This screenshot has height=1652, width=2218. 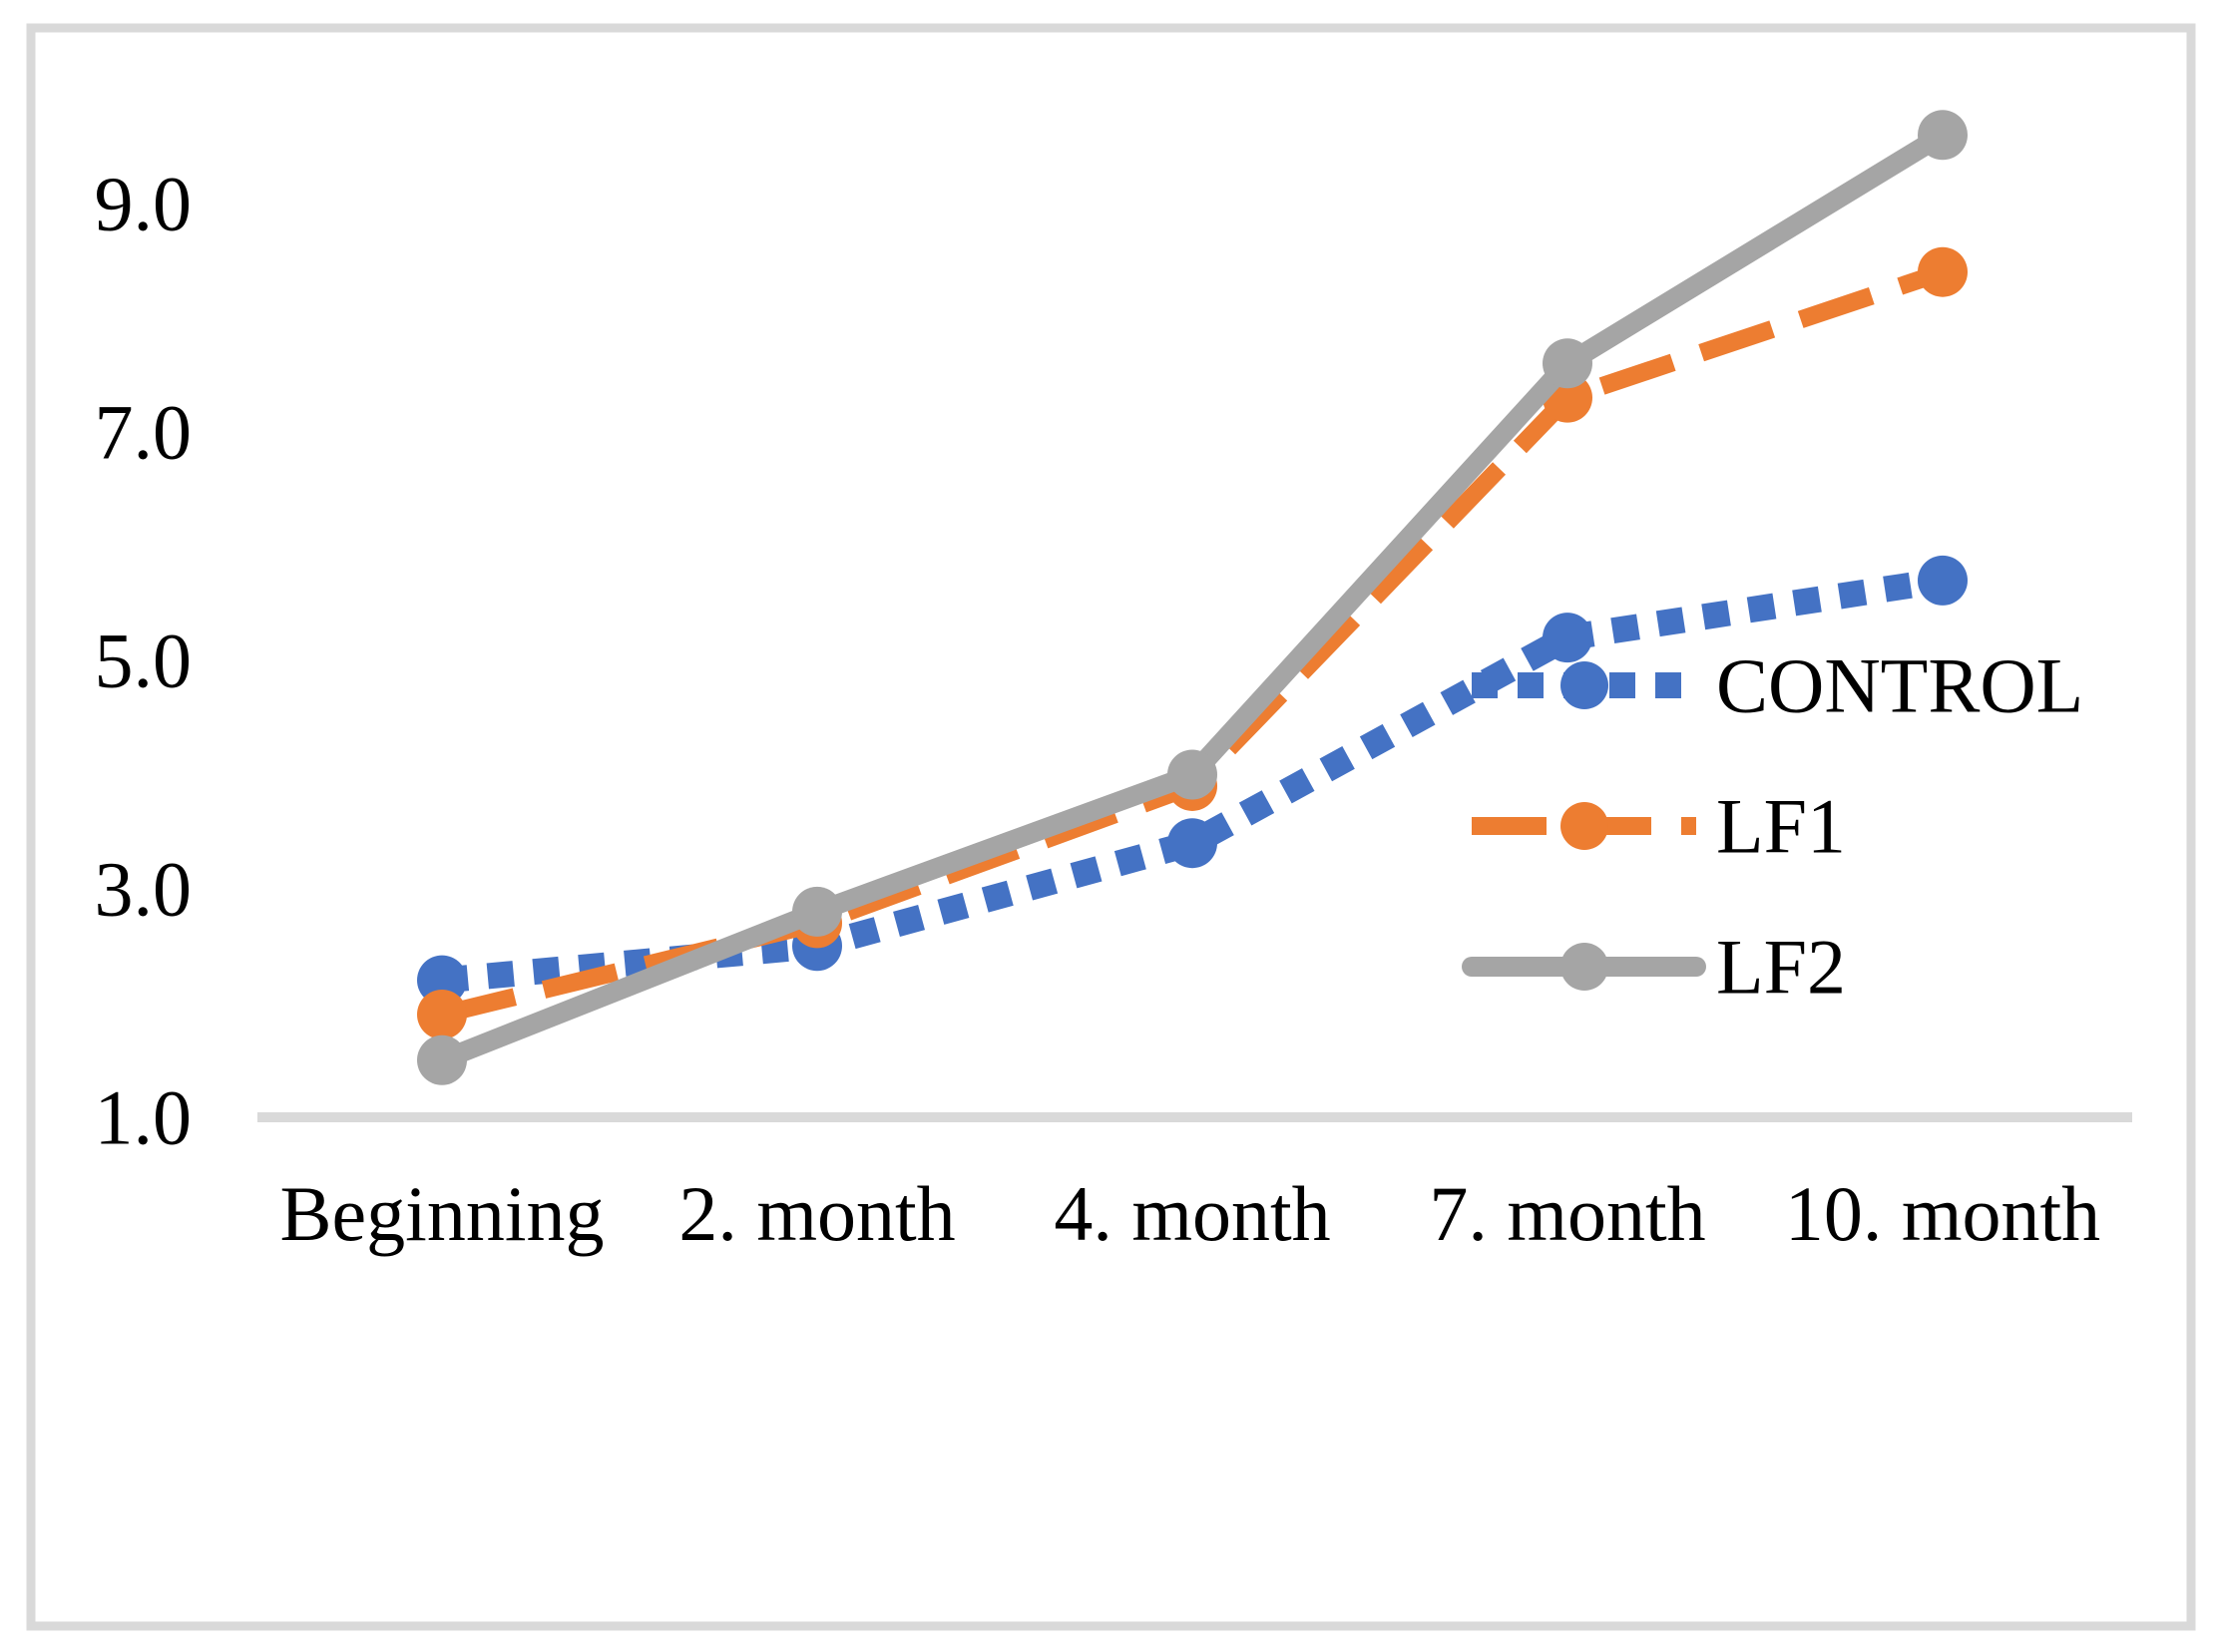 What do you see at coordinates (144, 1117) in the screenshot?
I see `y-tick-label: 1.0` at bounding box center [144, 1117].